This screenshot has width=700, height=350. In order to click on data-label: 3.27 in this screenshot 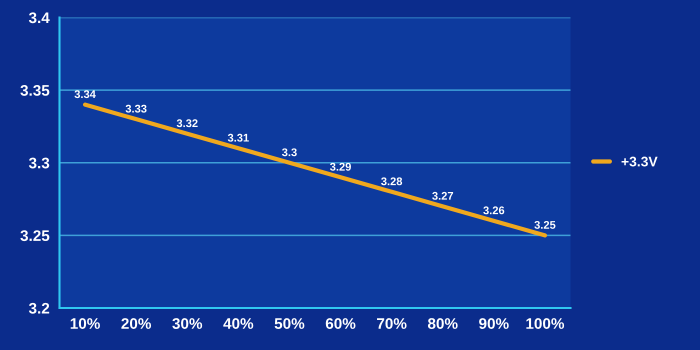, I will do `click(443, 196)`.